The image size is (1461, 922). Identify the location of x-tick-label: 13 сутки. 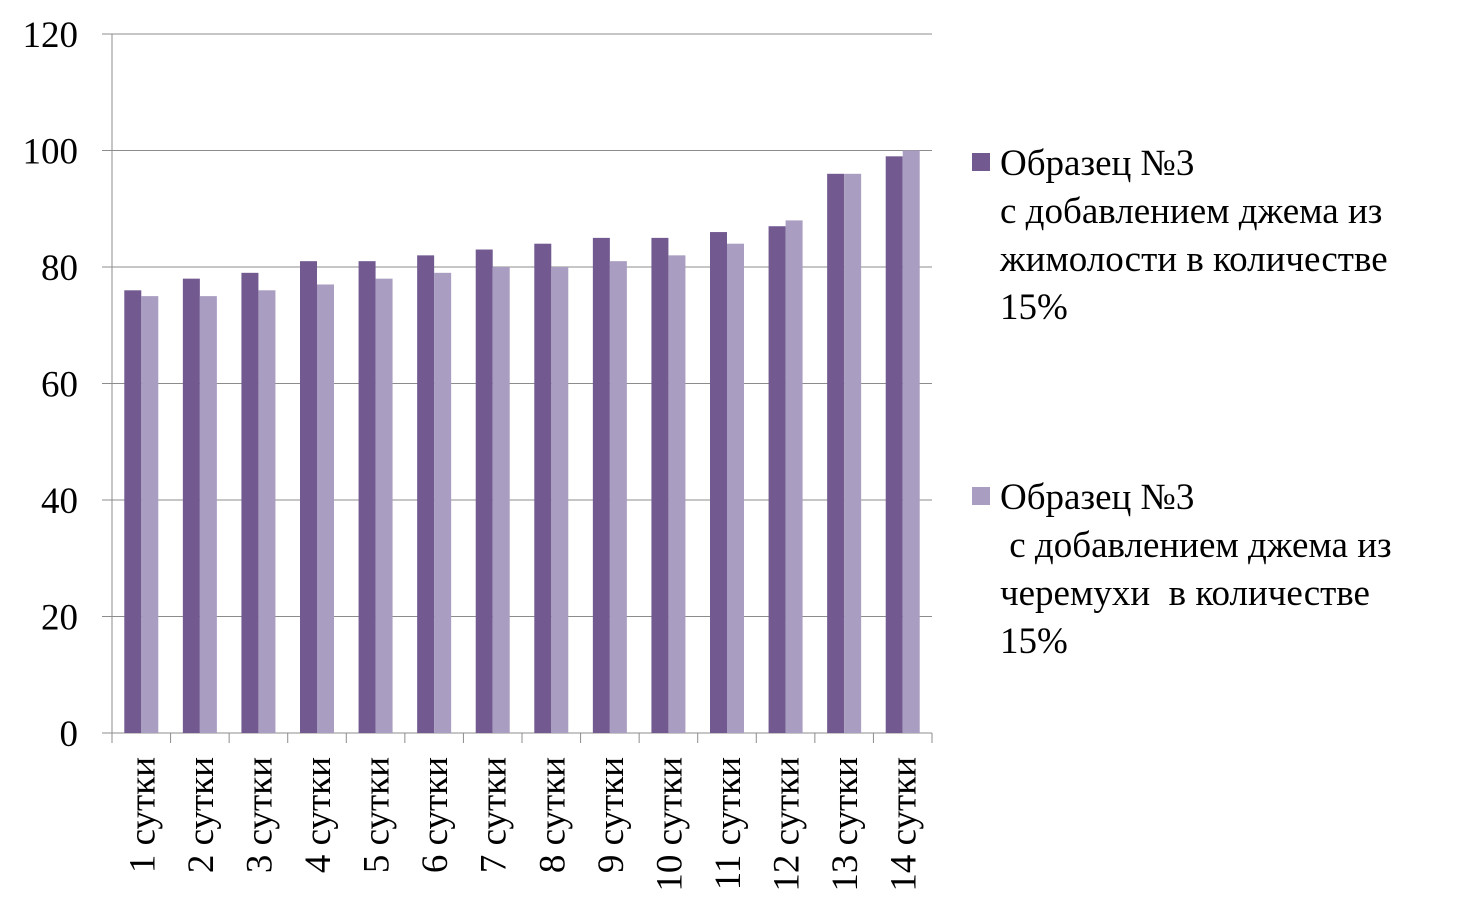
(845, 824).